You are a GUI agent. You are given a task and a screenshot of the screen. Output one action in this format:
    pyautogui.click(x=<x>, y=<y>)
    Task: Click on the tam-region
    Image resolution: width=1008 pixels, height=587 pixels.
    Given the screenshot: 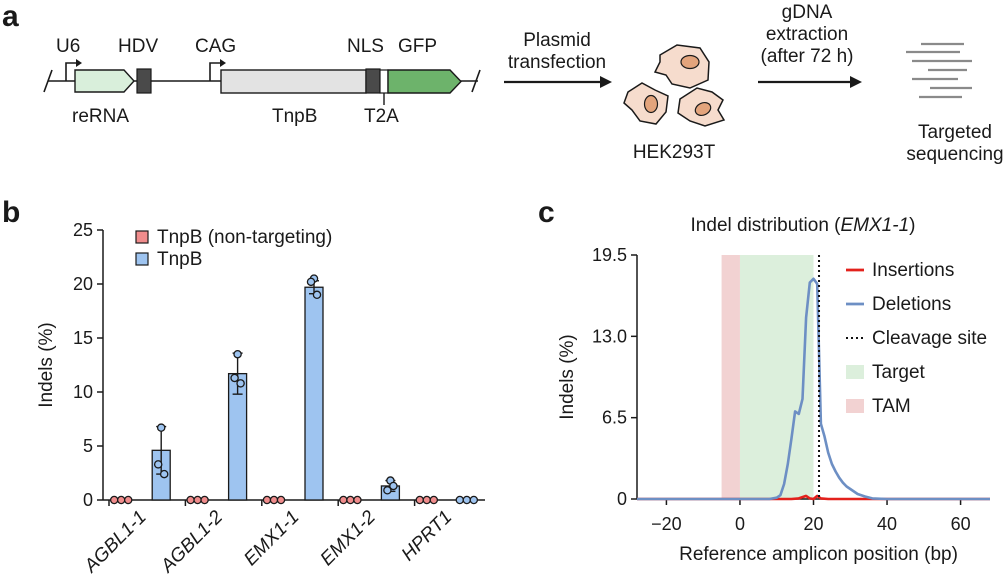 What is the action you would take?
    pyautogui.click(x=730, y=377)
    